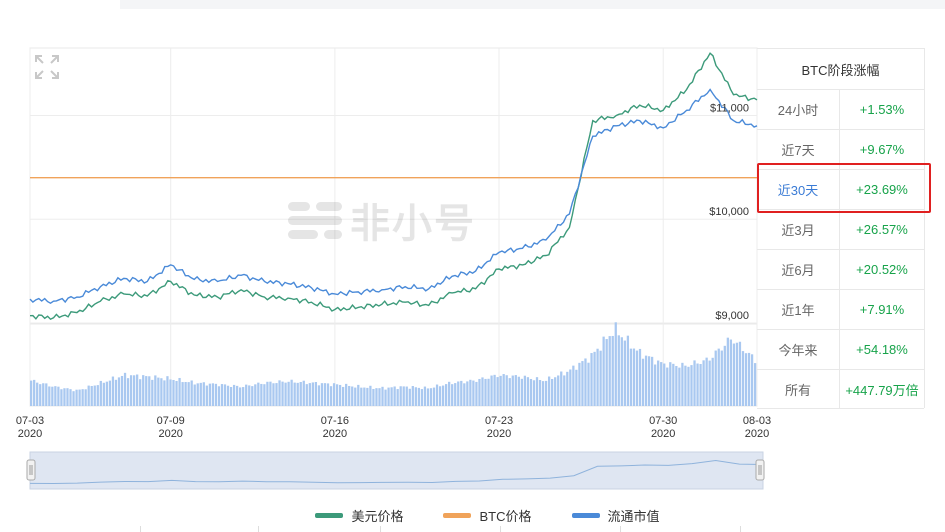 The image size is (945, 532). Describe the element at coordinates (840, 190) in the screenshot. I see `stats-row-30d: 近30天 +23.69%` at that location.